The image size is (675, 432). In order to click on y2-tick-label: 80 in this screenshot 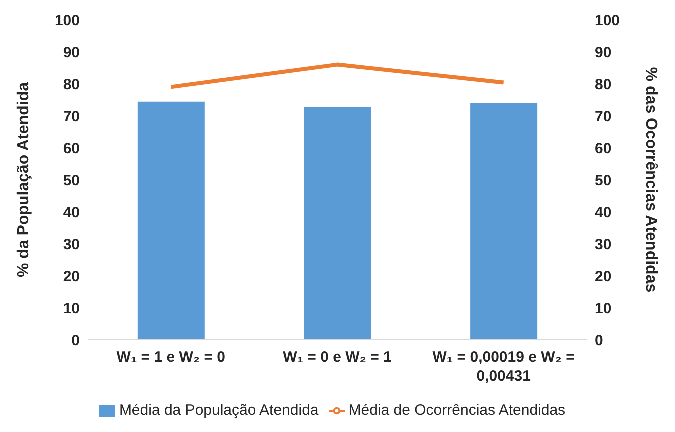, I will do `click(603, 85)`.